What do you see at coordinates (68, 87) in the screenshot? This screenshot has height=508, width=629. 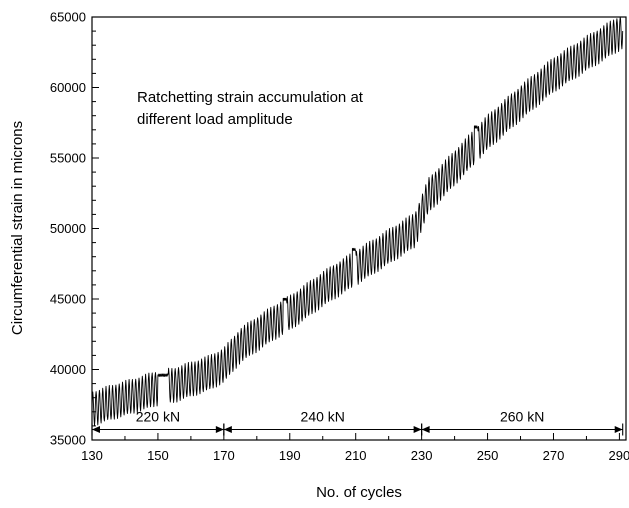 I see `y-tick-label: 60000` at bounding box center [68, 87].